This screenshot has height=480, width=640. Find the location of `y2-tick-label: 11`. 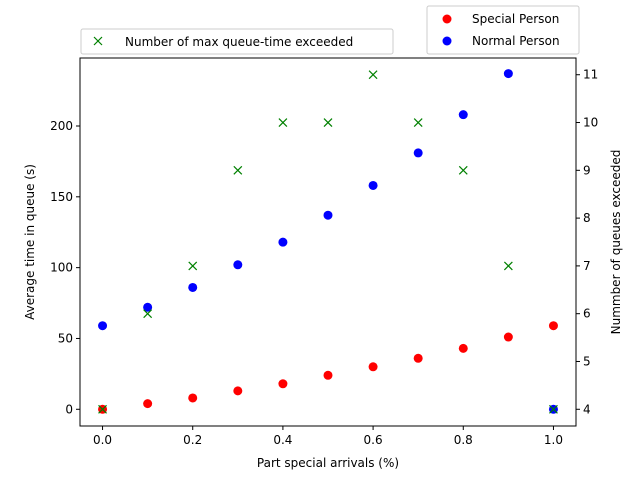

y2-tick-label: 11 is located at coordinates (590, 75).